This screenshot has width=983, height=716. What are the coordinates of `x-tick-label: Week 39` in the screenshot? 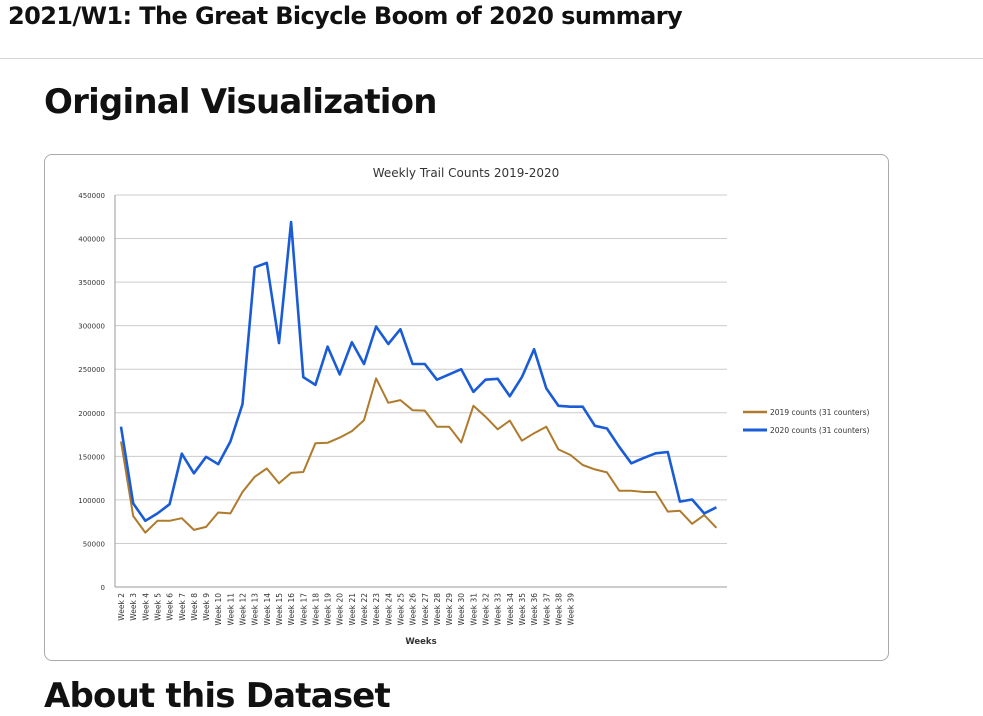 It's located at (571, 609).